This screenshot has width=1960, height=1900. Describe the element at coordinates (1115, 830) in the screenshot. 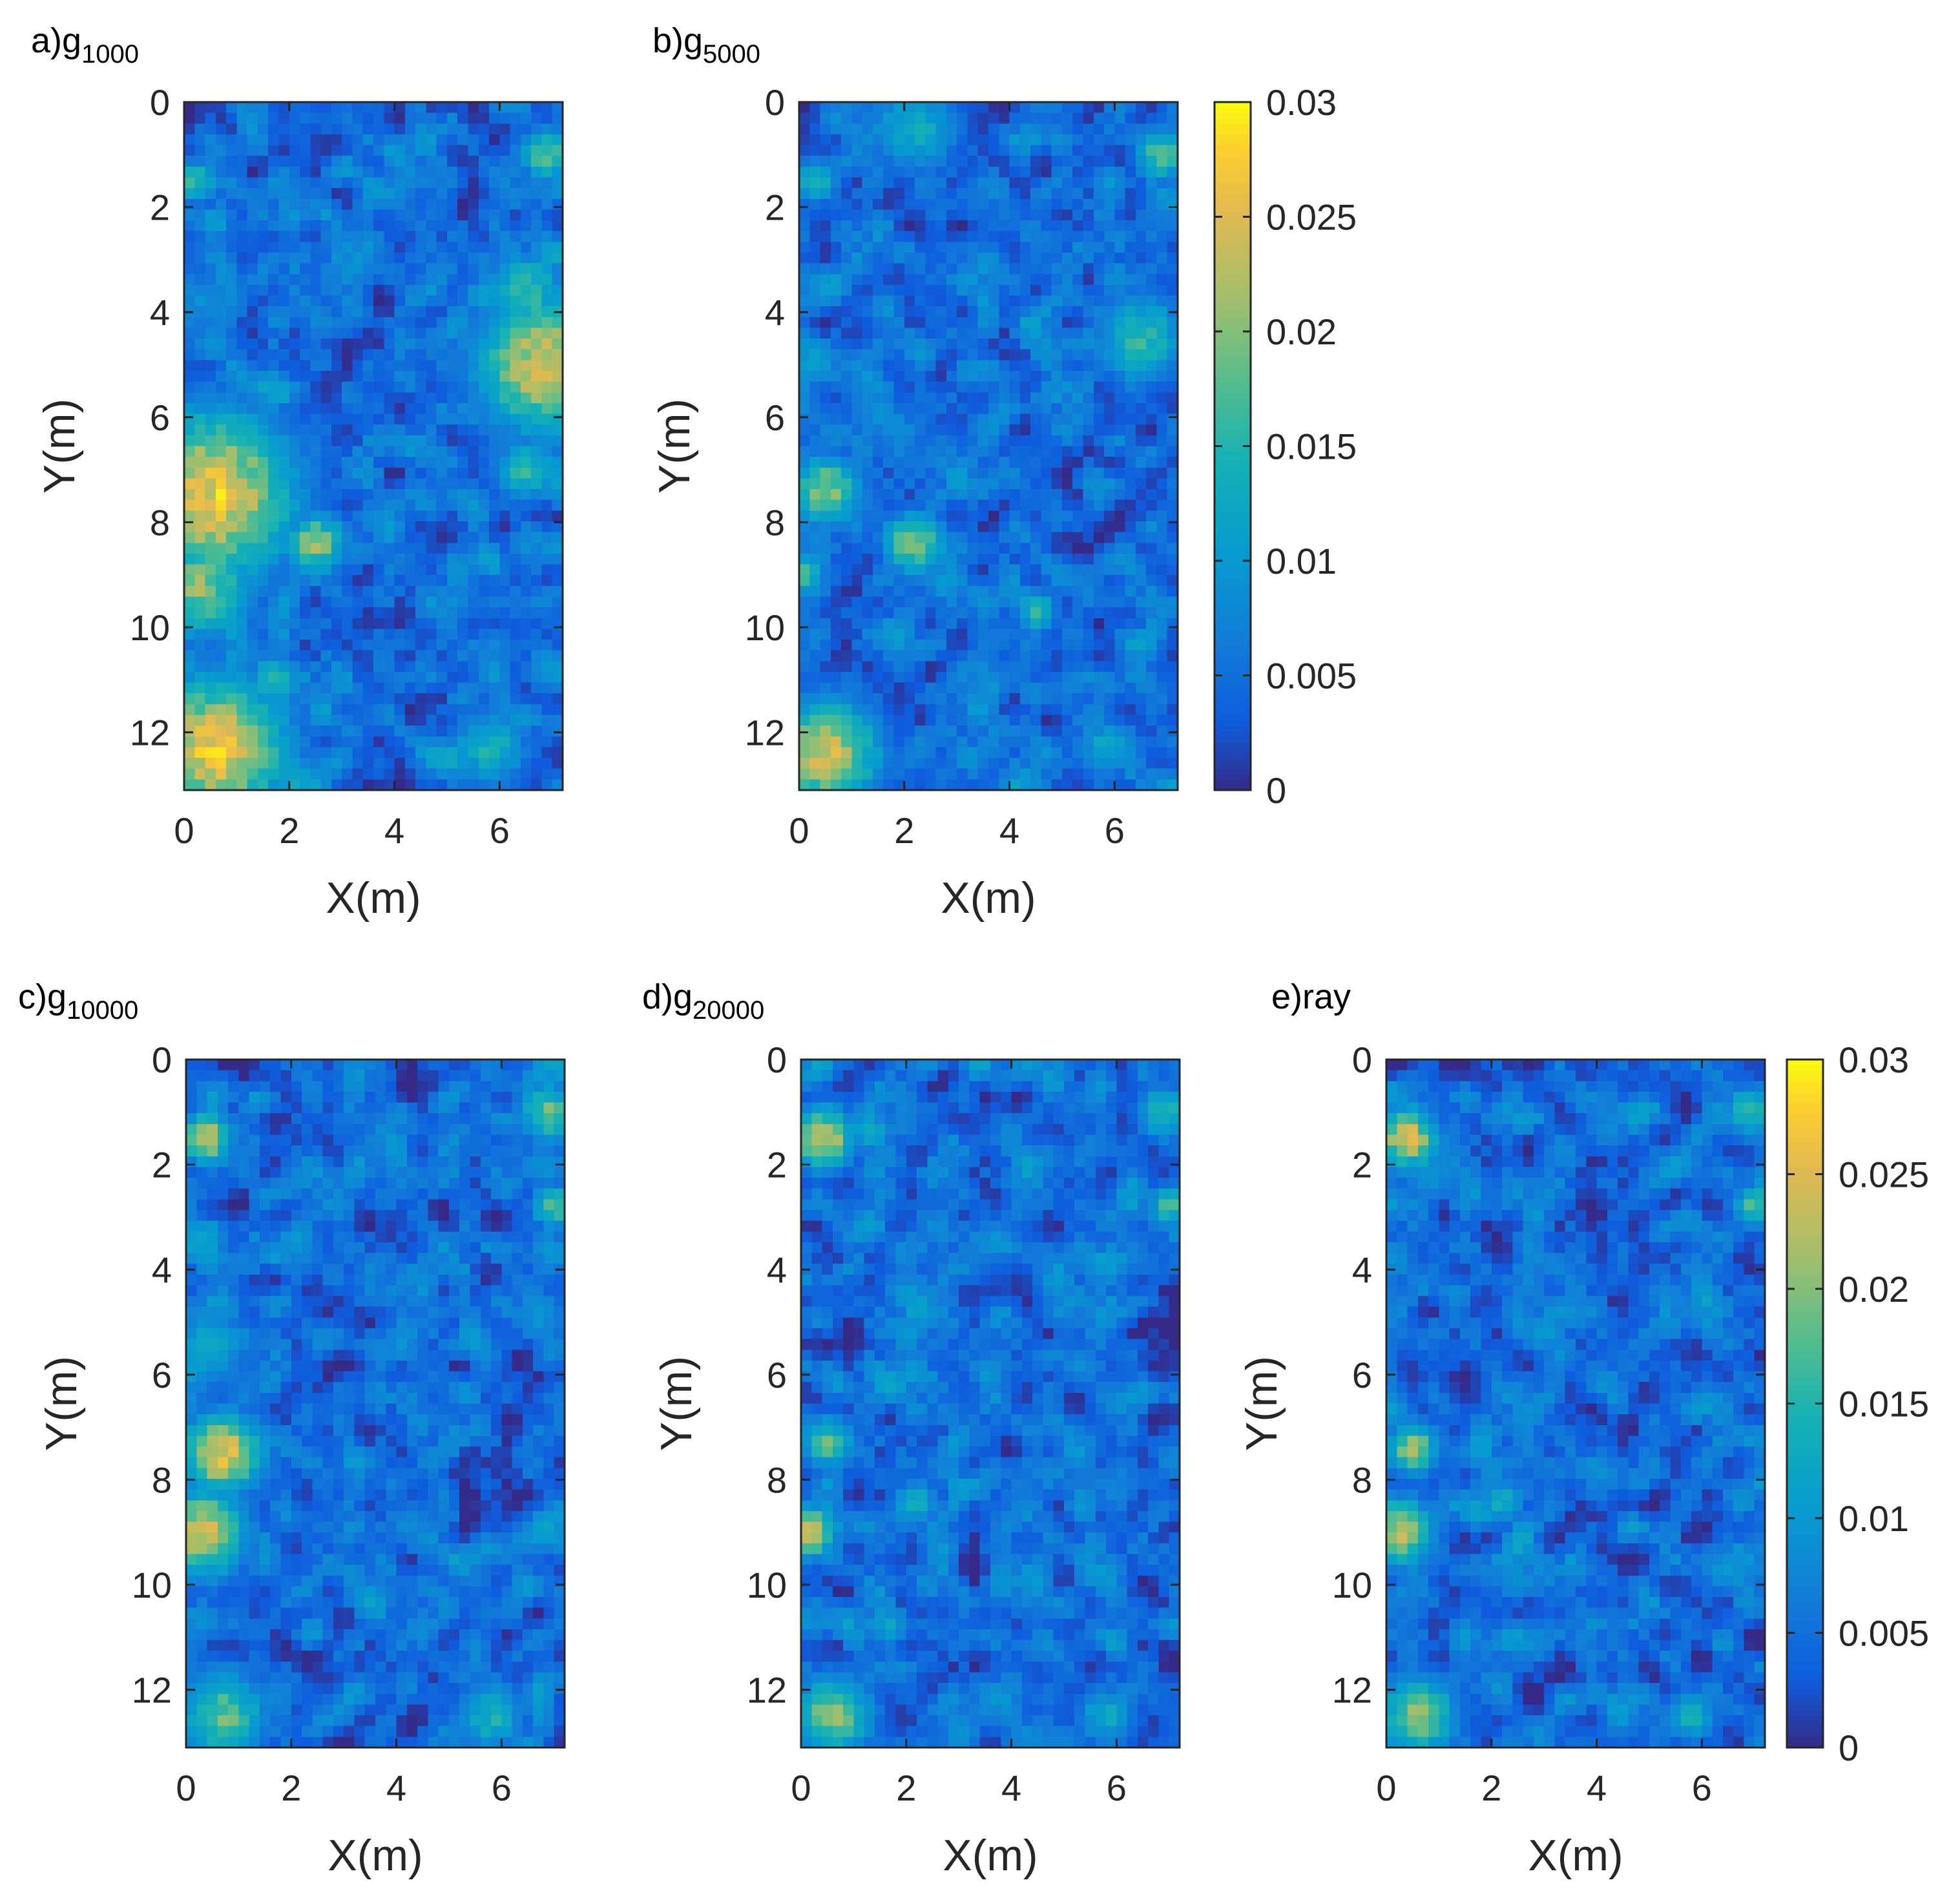

I see `x-tick-label: 6` at that location.